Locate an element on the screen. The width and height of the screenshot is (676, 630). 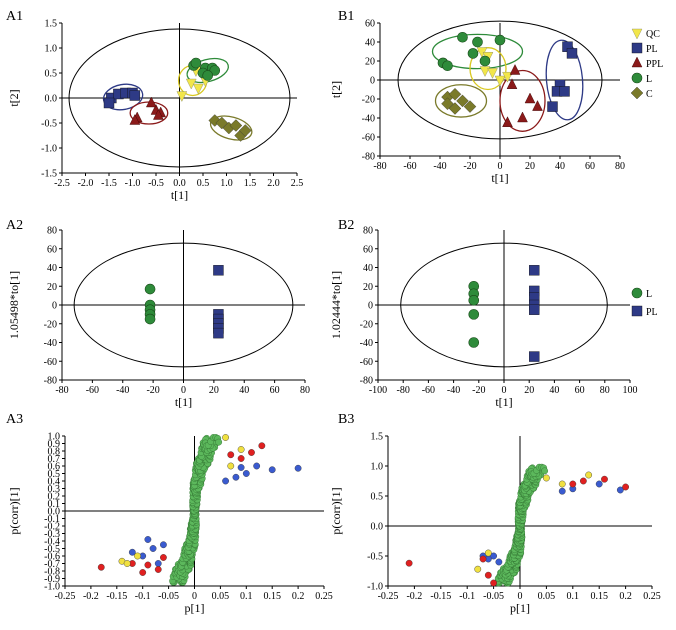
x-tick-label: 100 is located at coordinates (630, 390).